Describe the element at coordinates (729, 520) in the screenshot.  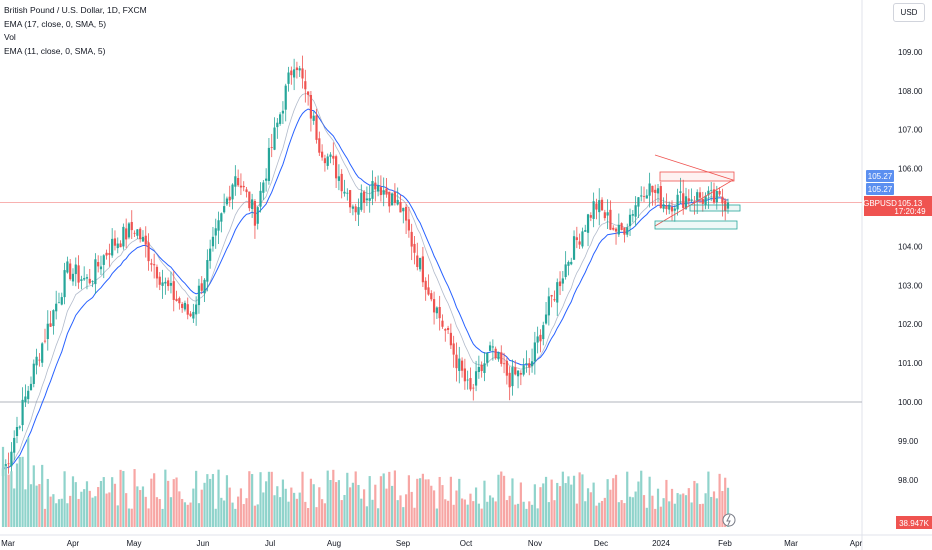
I see `events-icon` at that location.